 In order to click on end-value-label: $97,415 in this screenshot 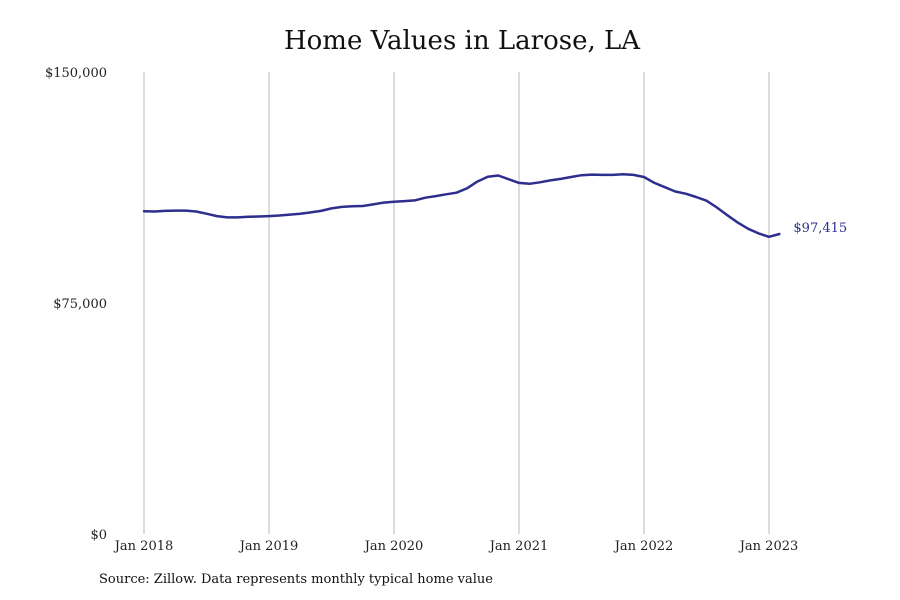, I will do `click(820, 228)`.